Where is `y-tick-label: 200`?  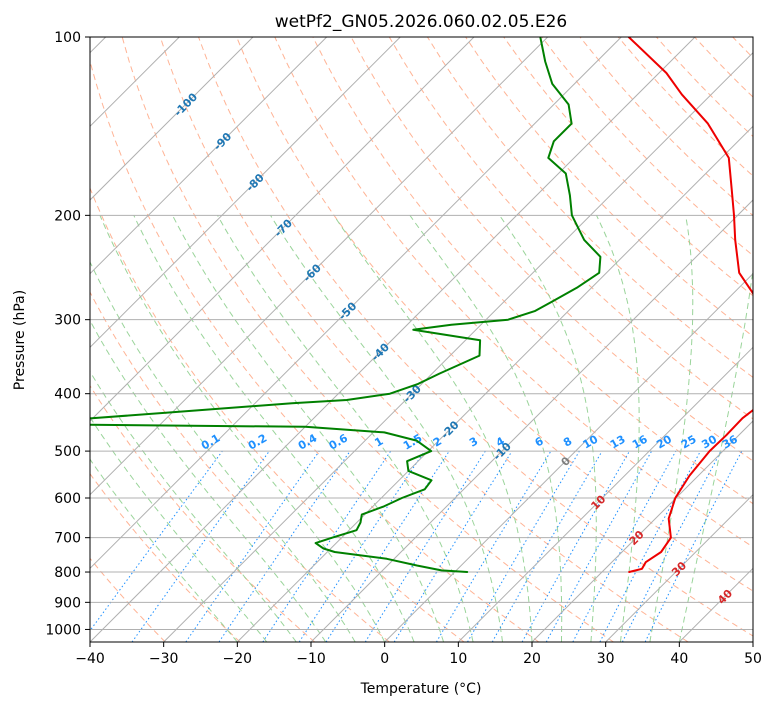 y-tick-label: 200 is located at coordinates (67, 216).